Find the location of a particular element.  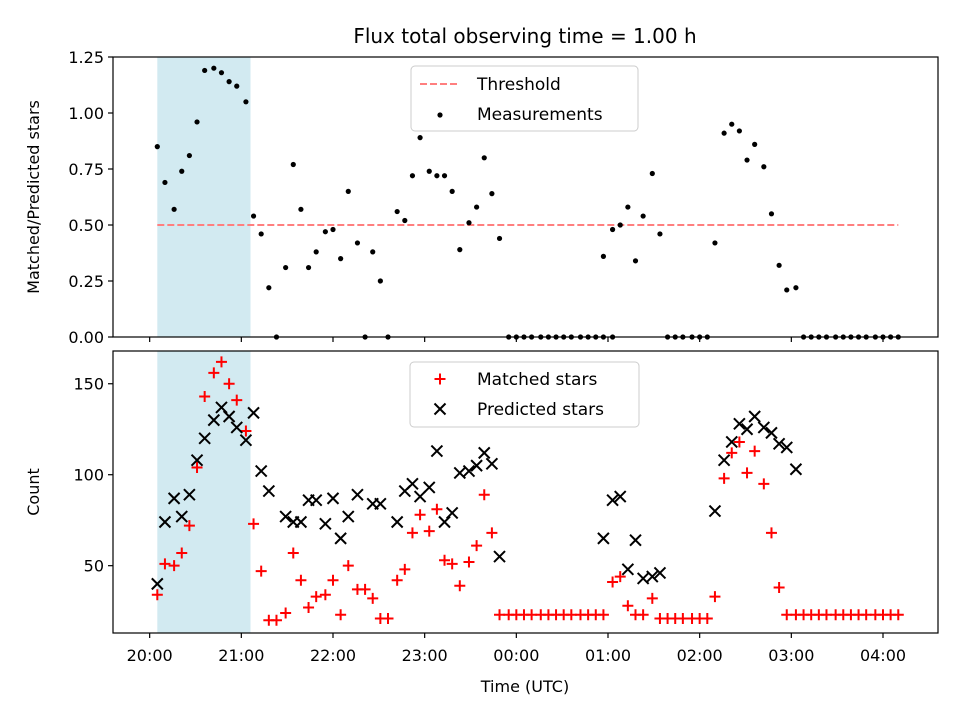

top-y-tick-label: 1.00 is located at coordinates (86, 113).